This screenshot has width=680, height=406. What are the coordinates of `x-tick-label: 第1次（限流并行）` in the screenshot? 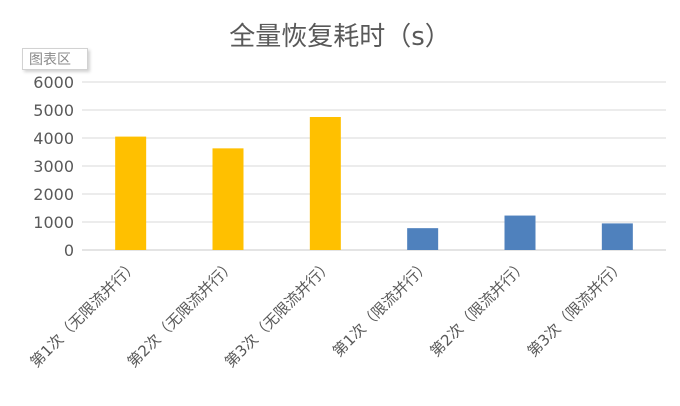 It's located at (381, 308).